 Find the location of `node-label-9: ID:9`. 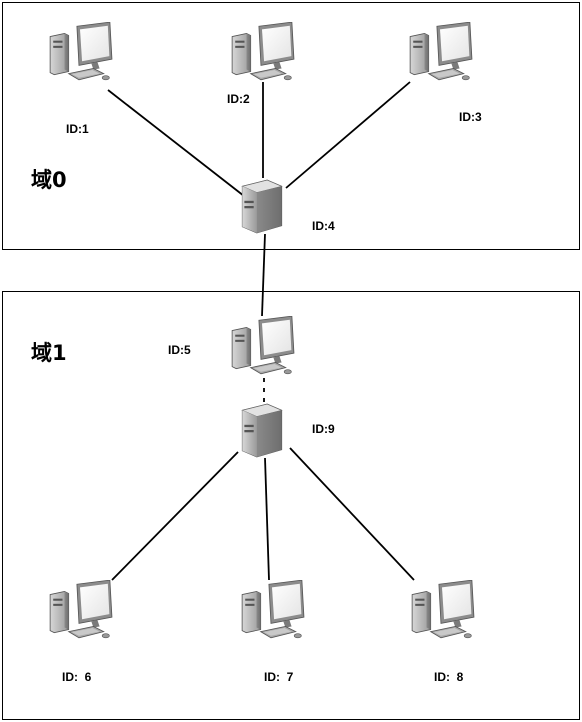

node-label-9: ID:9 is located at coordinates (323, 429).